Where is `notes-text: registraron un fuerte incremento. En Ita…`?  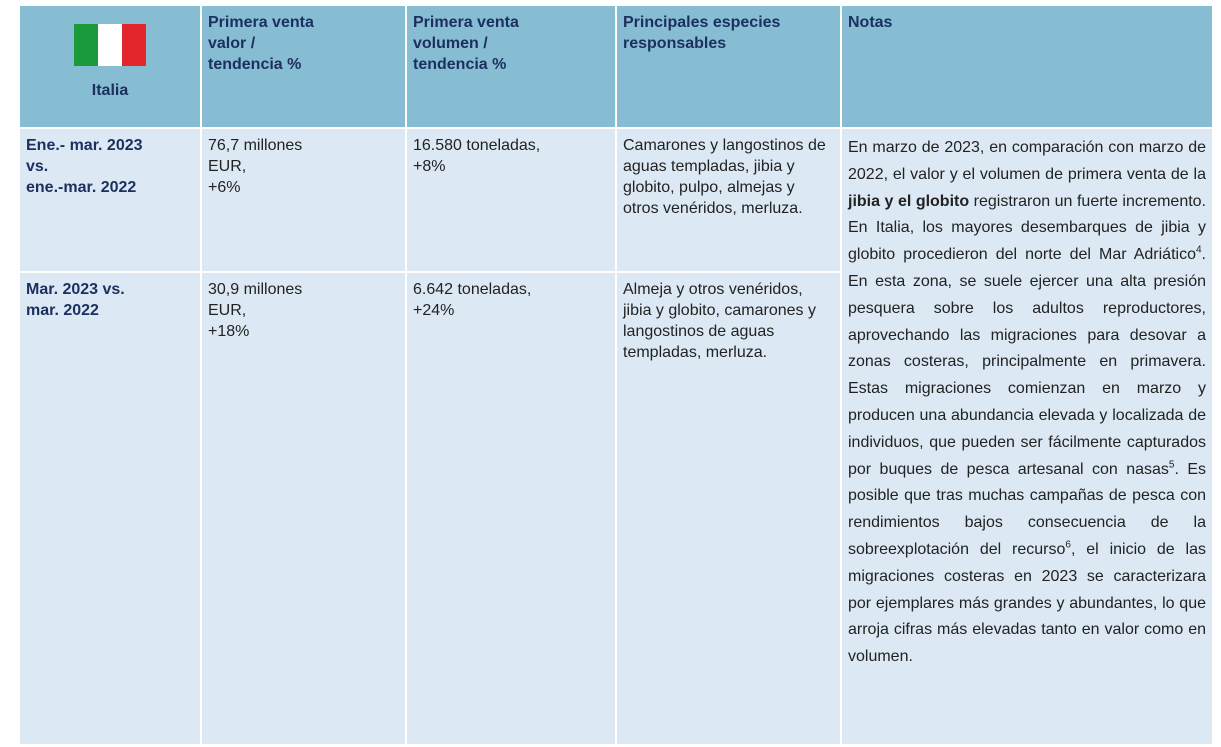
notes-text: registraron un fuerte incremento. En Ita… is located at coordinates (1027, 228).